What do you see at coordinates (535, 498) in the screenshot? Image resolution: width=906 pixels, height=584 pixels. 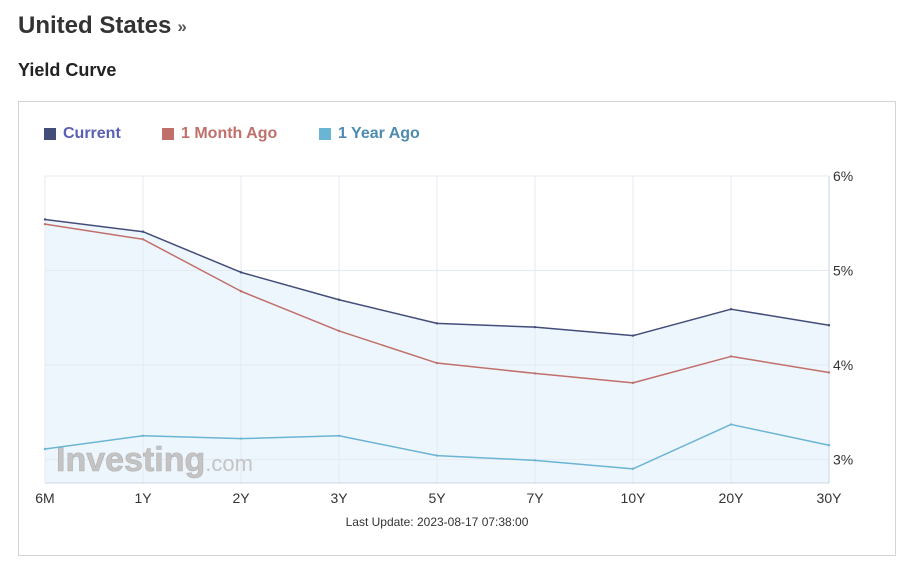 I see `x-tick-label: 7Y` at bounding box center [535, 498].